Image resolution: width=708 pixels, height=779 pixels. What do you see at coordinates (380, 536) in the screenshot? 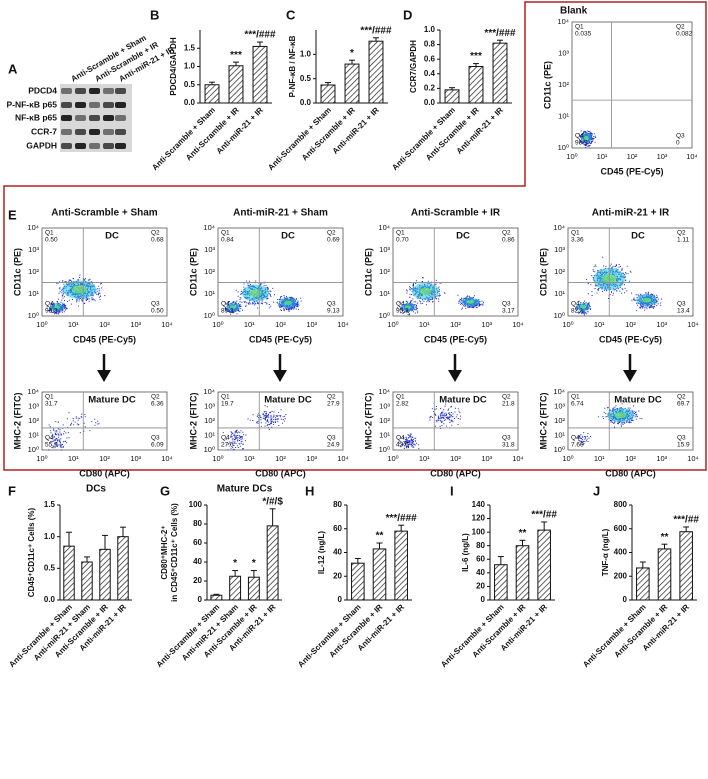
I see `significance-label: **` at bounding box center [380, 536].